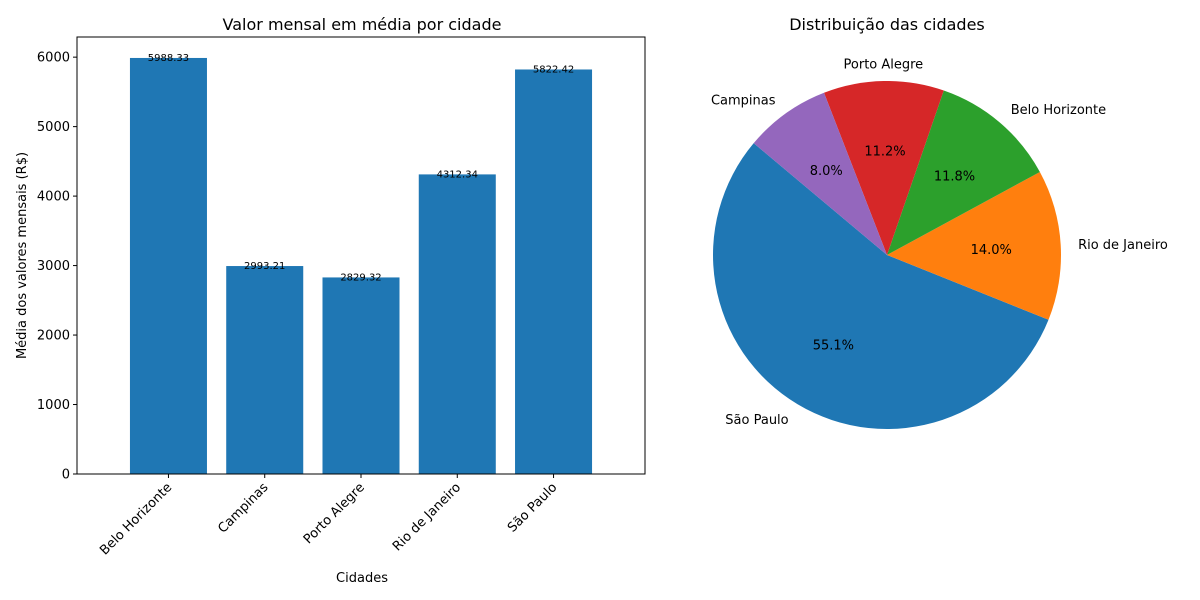 Image resolution: width=1200 pixels, height=600 pixels. I want to click on x-tick-label: São Paulo, so click(532, 507).